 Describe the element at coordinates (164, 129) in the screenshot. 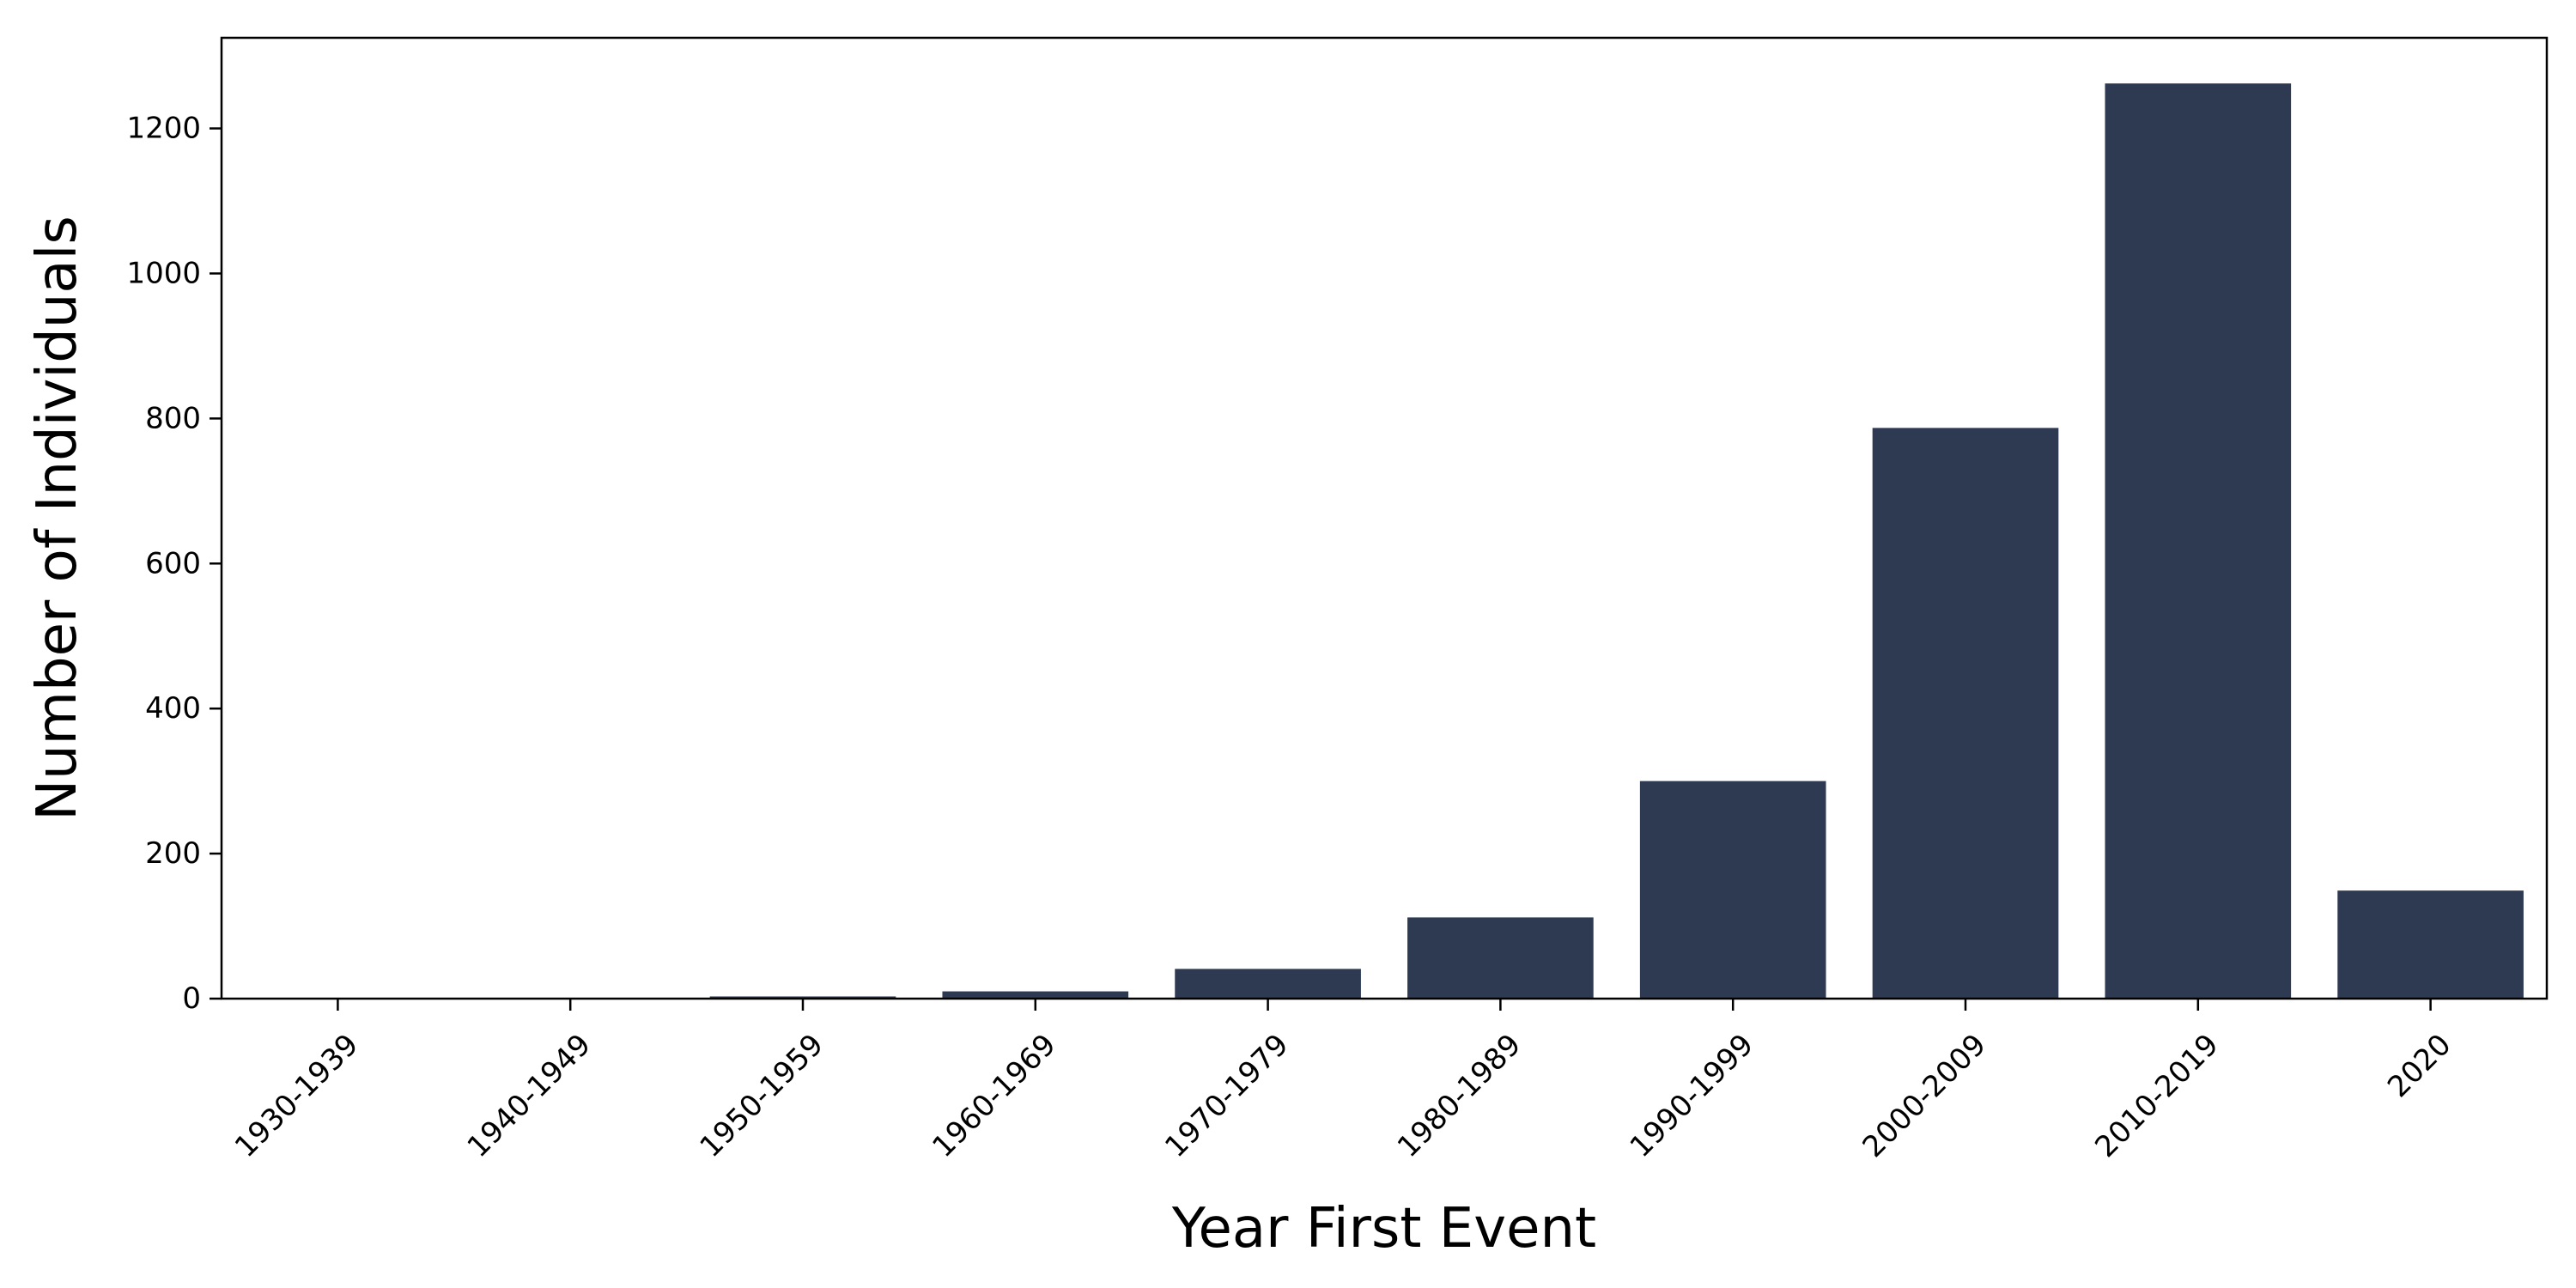

I see `y-tick-label: 1200` at that location.